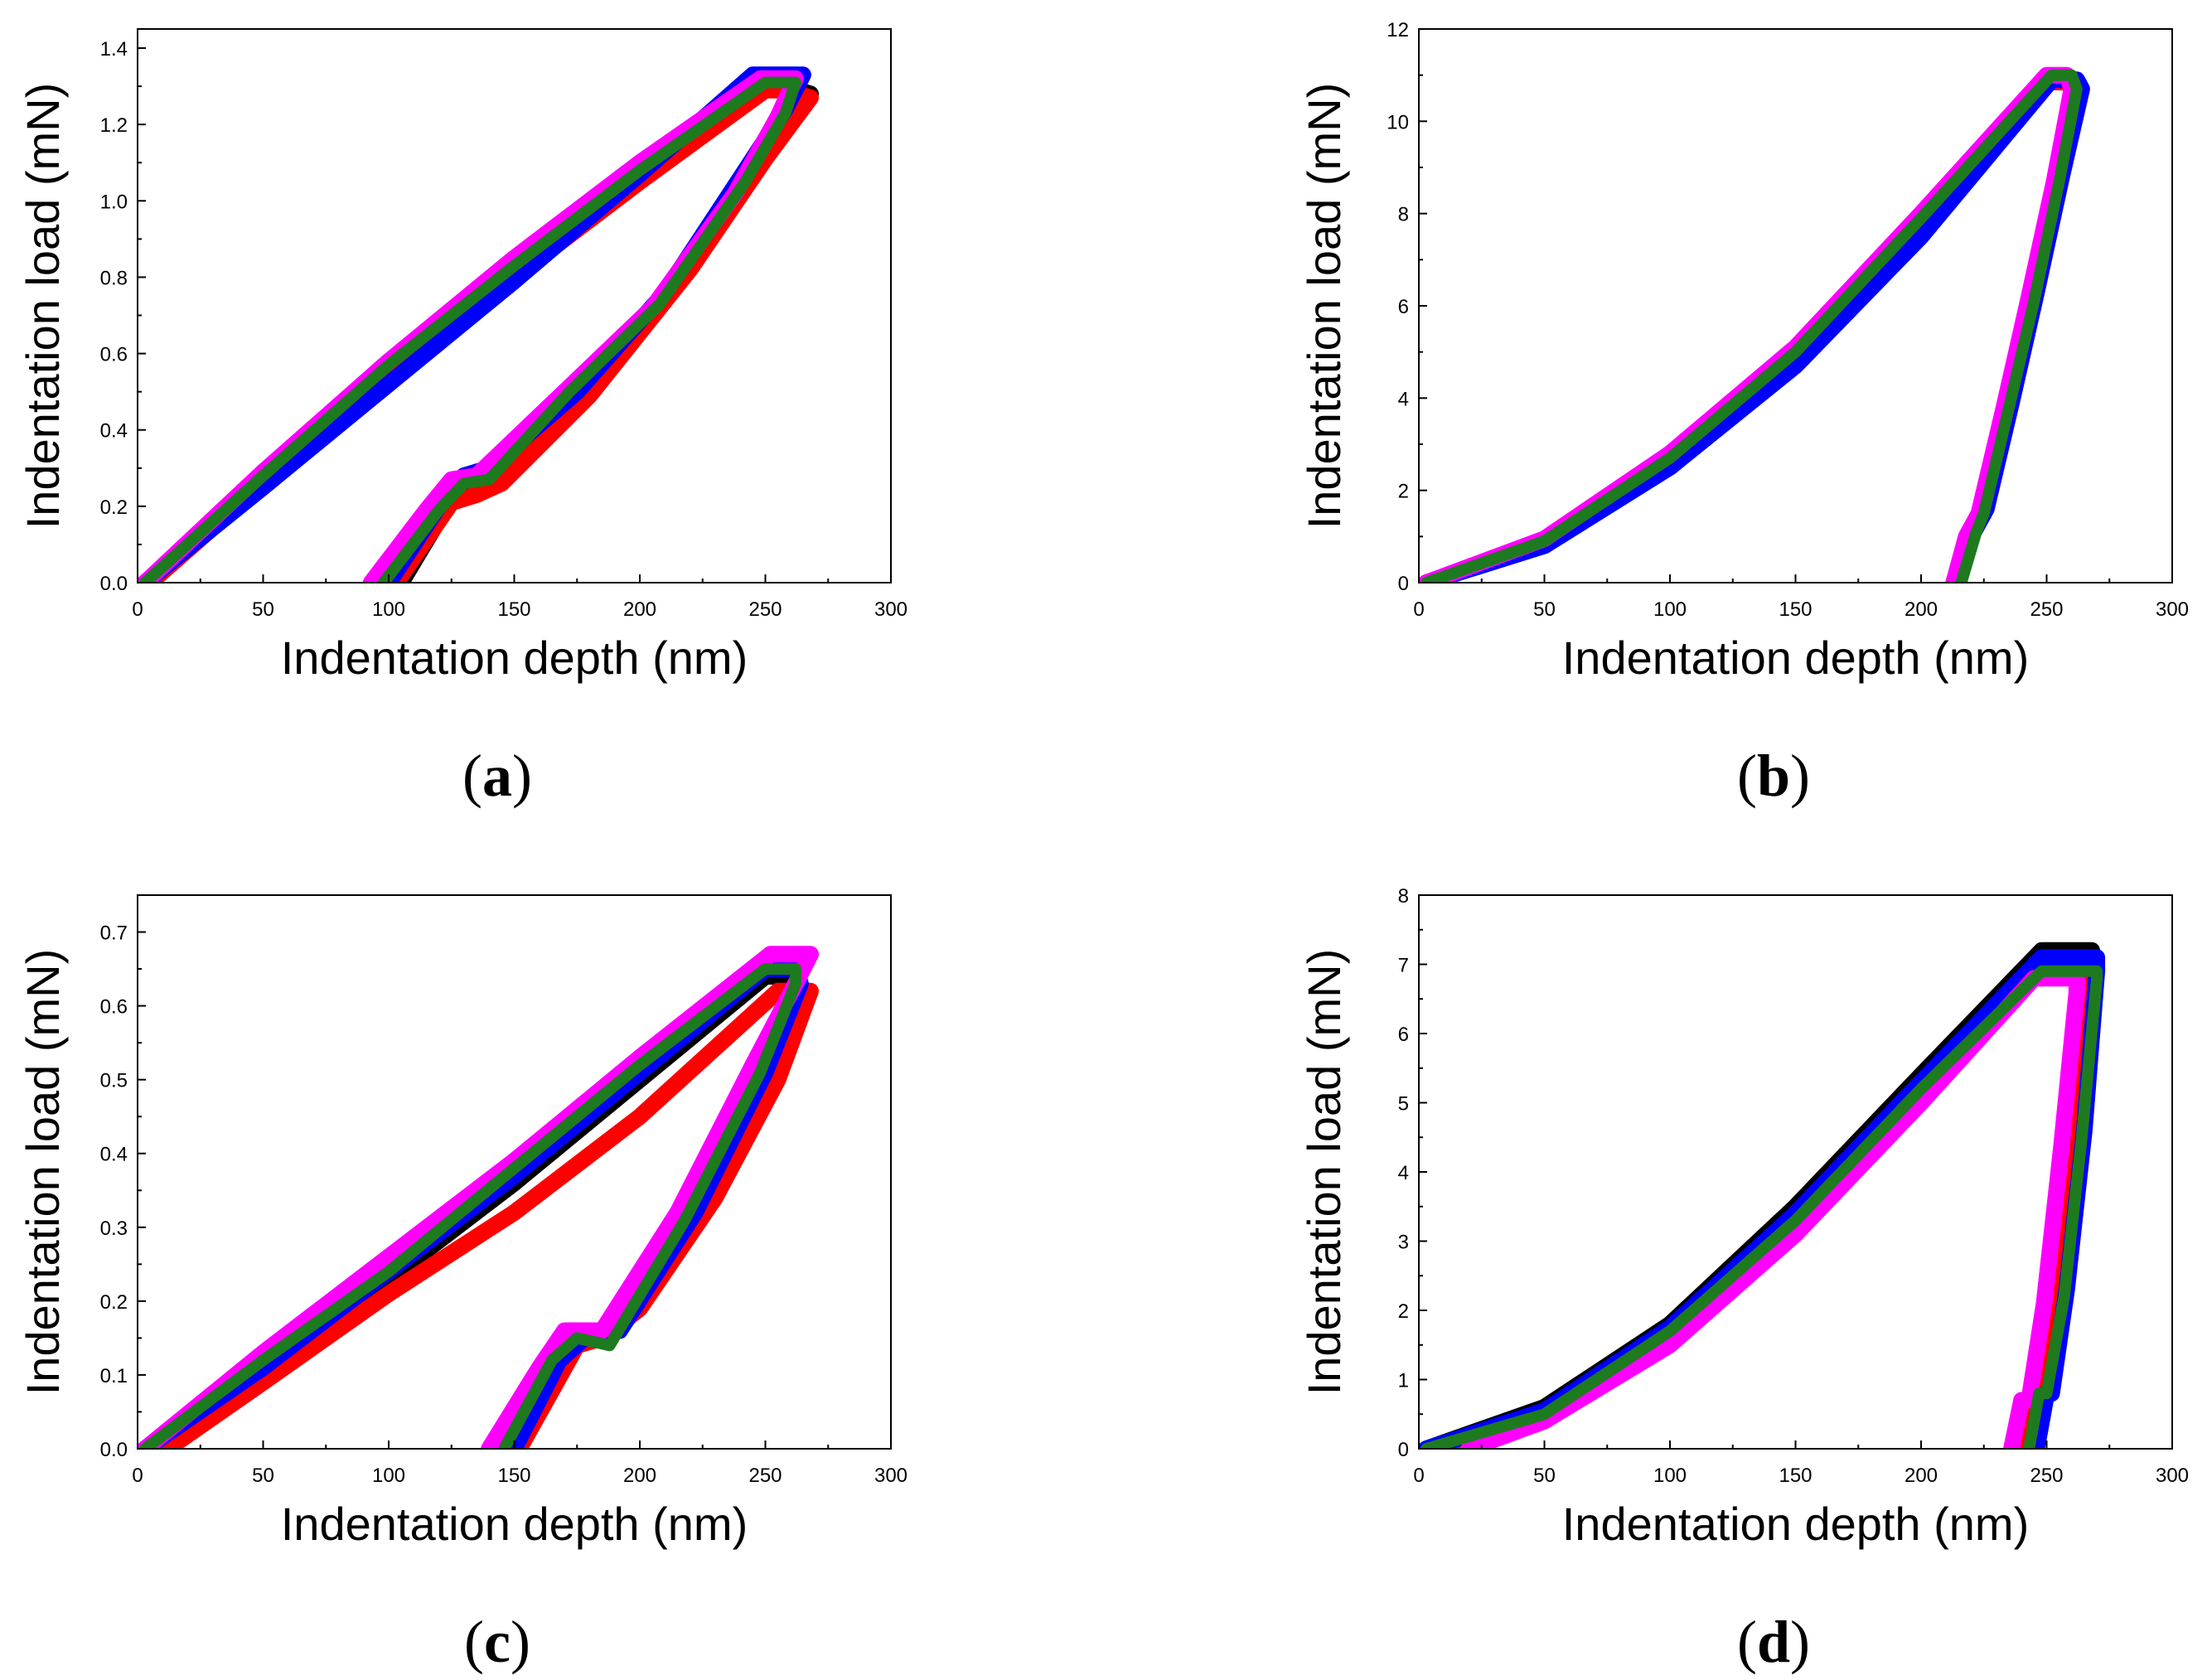  Describe the element at coordinates (497, 1642) in the screenshot. I see `panel-caption-c: (c)` at that location.